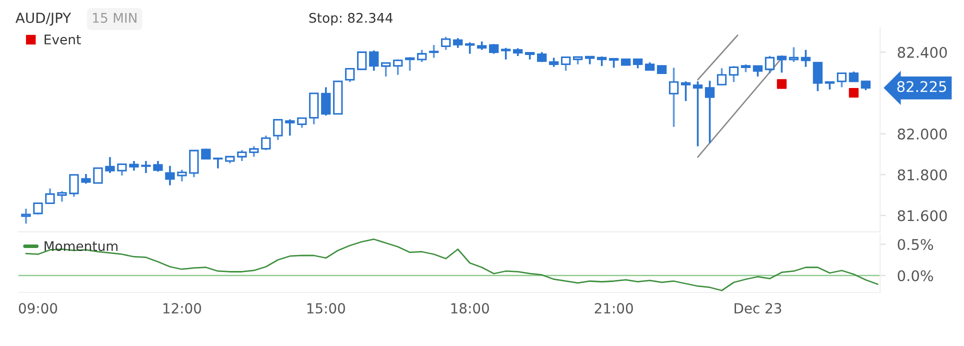  Describe the element at coordinates (451, 265) in the screenshot. I see `line-series` at that location.